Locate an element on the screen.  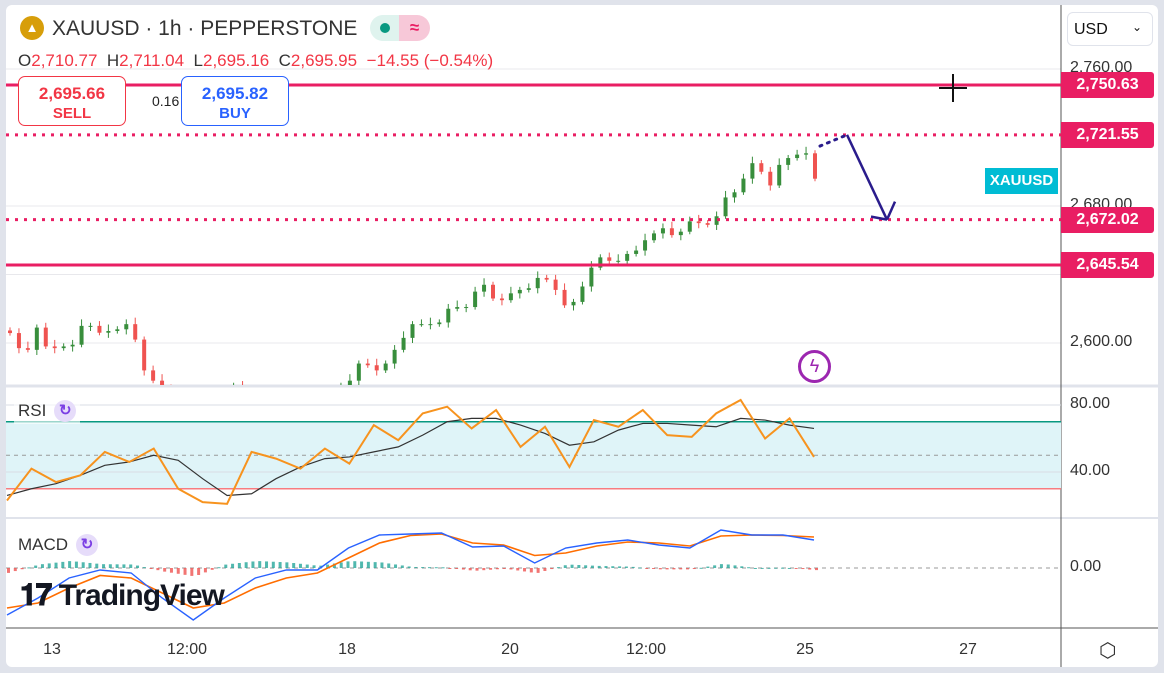
buy-button: 2,695.82 BUY is located at coordinates (235, 101).